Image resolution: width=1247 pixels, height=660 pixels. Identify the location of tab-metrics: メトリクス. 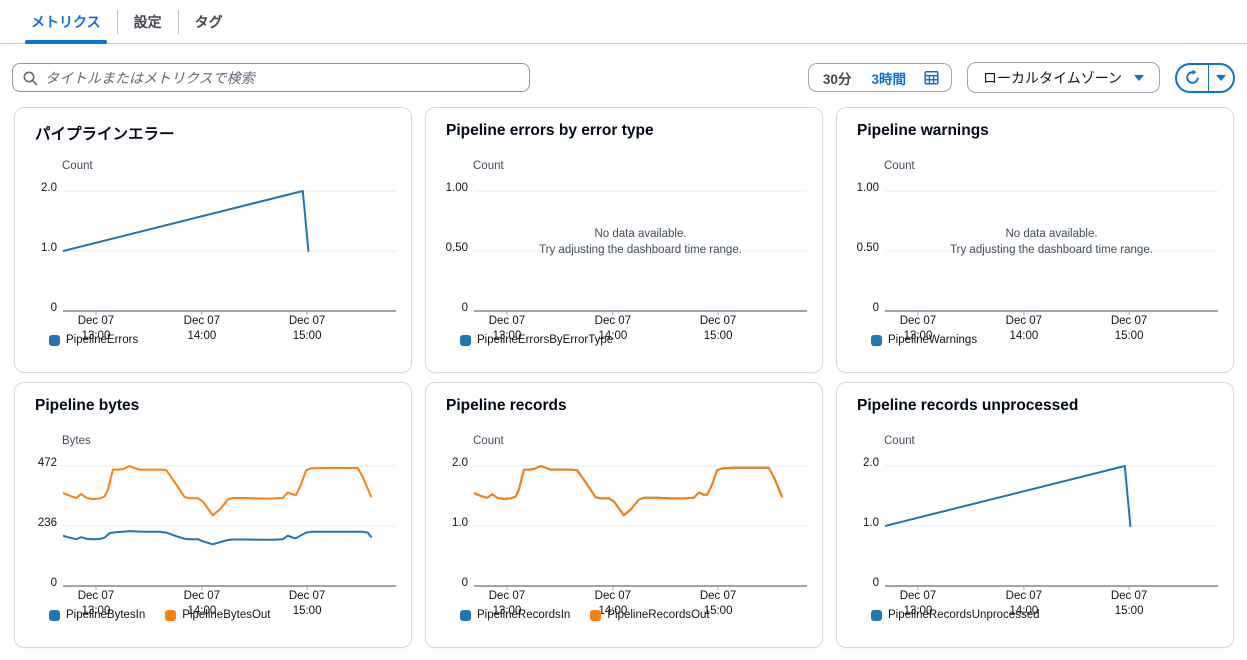
(66, 22).